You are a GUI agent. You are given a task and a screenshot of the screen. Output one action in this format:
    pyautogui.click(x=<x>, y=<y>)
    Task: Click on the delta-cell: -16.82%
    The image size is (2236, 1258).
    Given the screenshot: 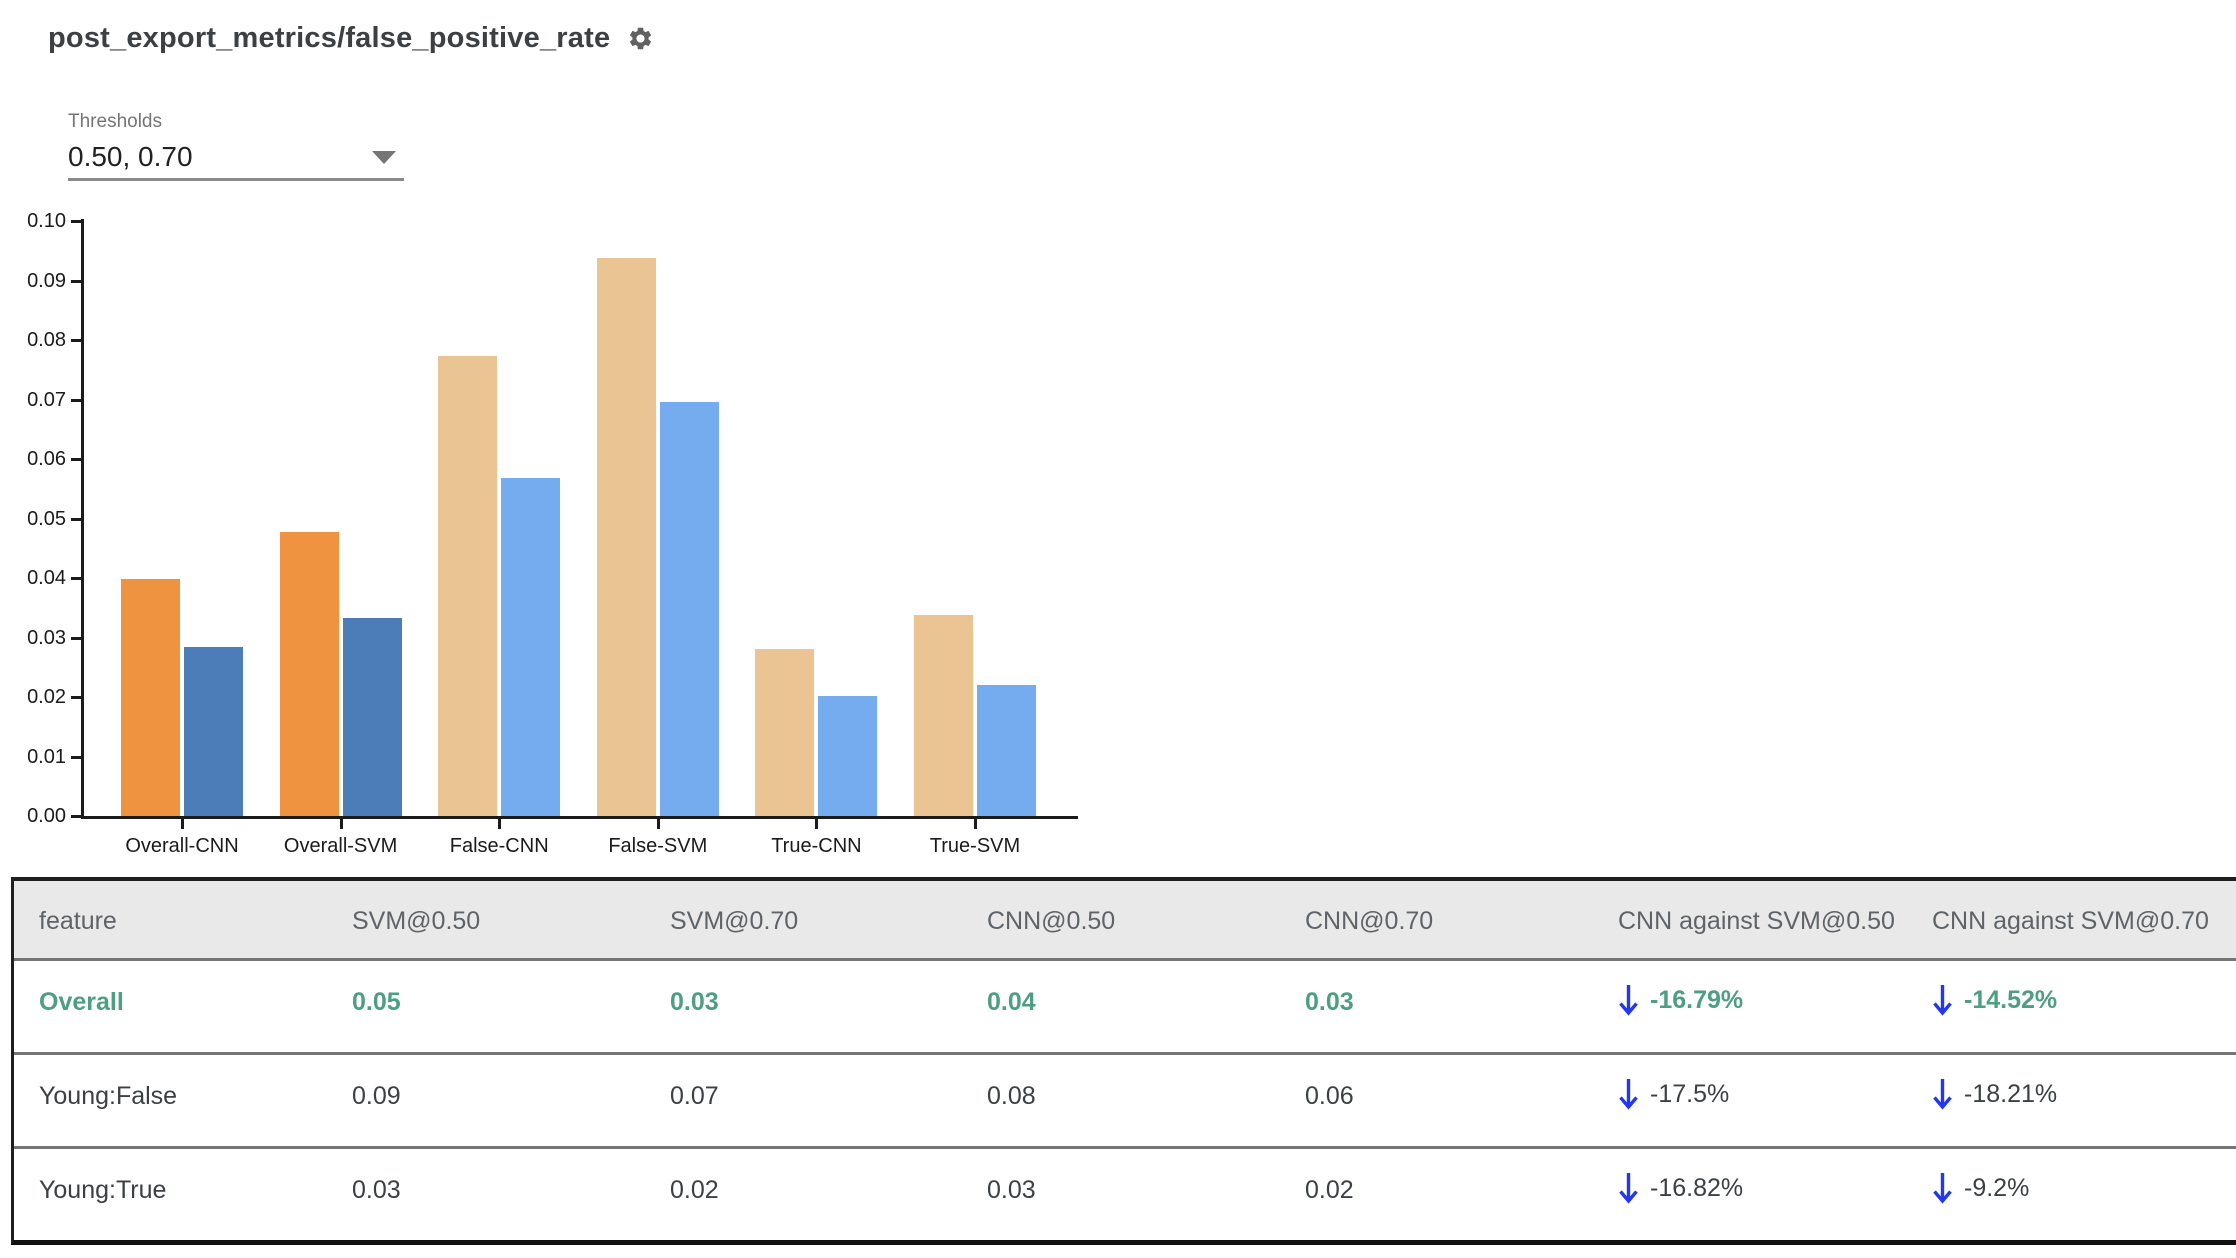 What is the action you would take?
    pyautogui.click(x=1750, y=1194)
    